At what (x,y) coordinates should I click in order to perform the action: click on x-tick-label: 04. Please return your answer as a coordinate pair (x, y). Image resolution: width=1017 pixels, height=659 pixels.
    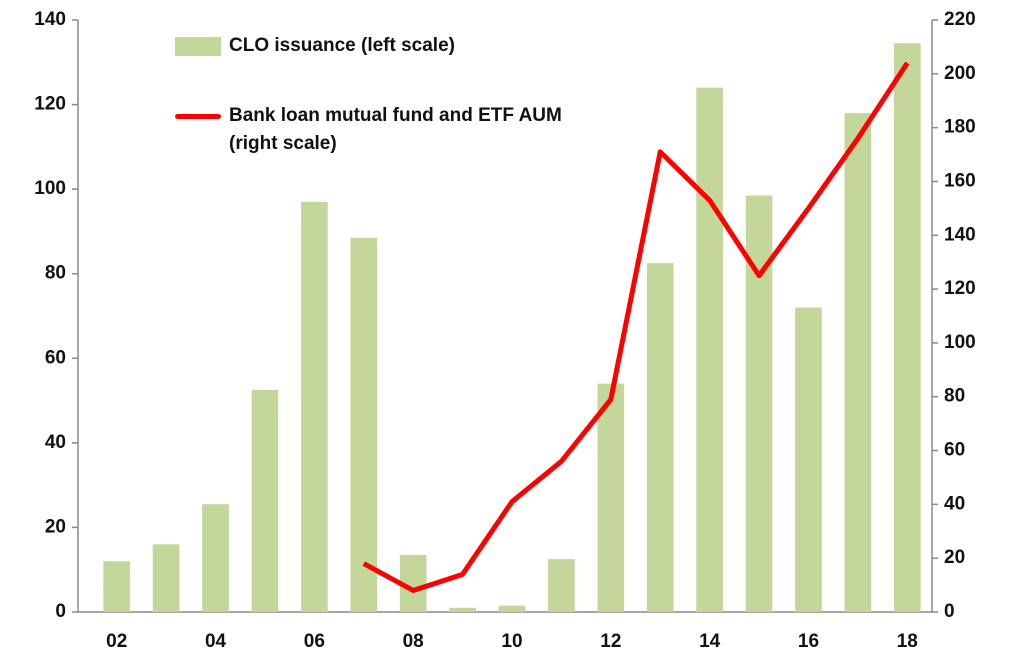
    Looking at the image, I should click on (216, 641).